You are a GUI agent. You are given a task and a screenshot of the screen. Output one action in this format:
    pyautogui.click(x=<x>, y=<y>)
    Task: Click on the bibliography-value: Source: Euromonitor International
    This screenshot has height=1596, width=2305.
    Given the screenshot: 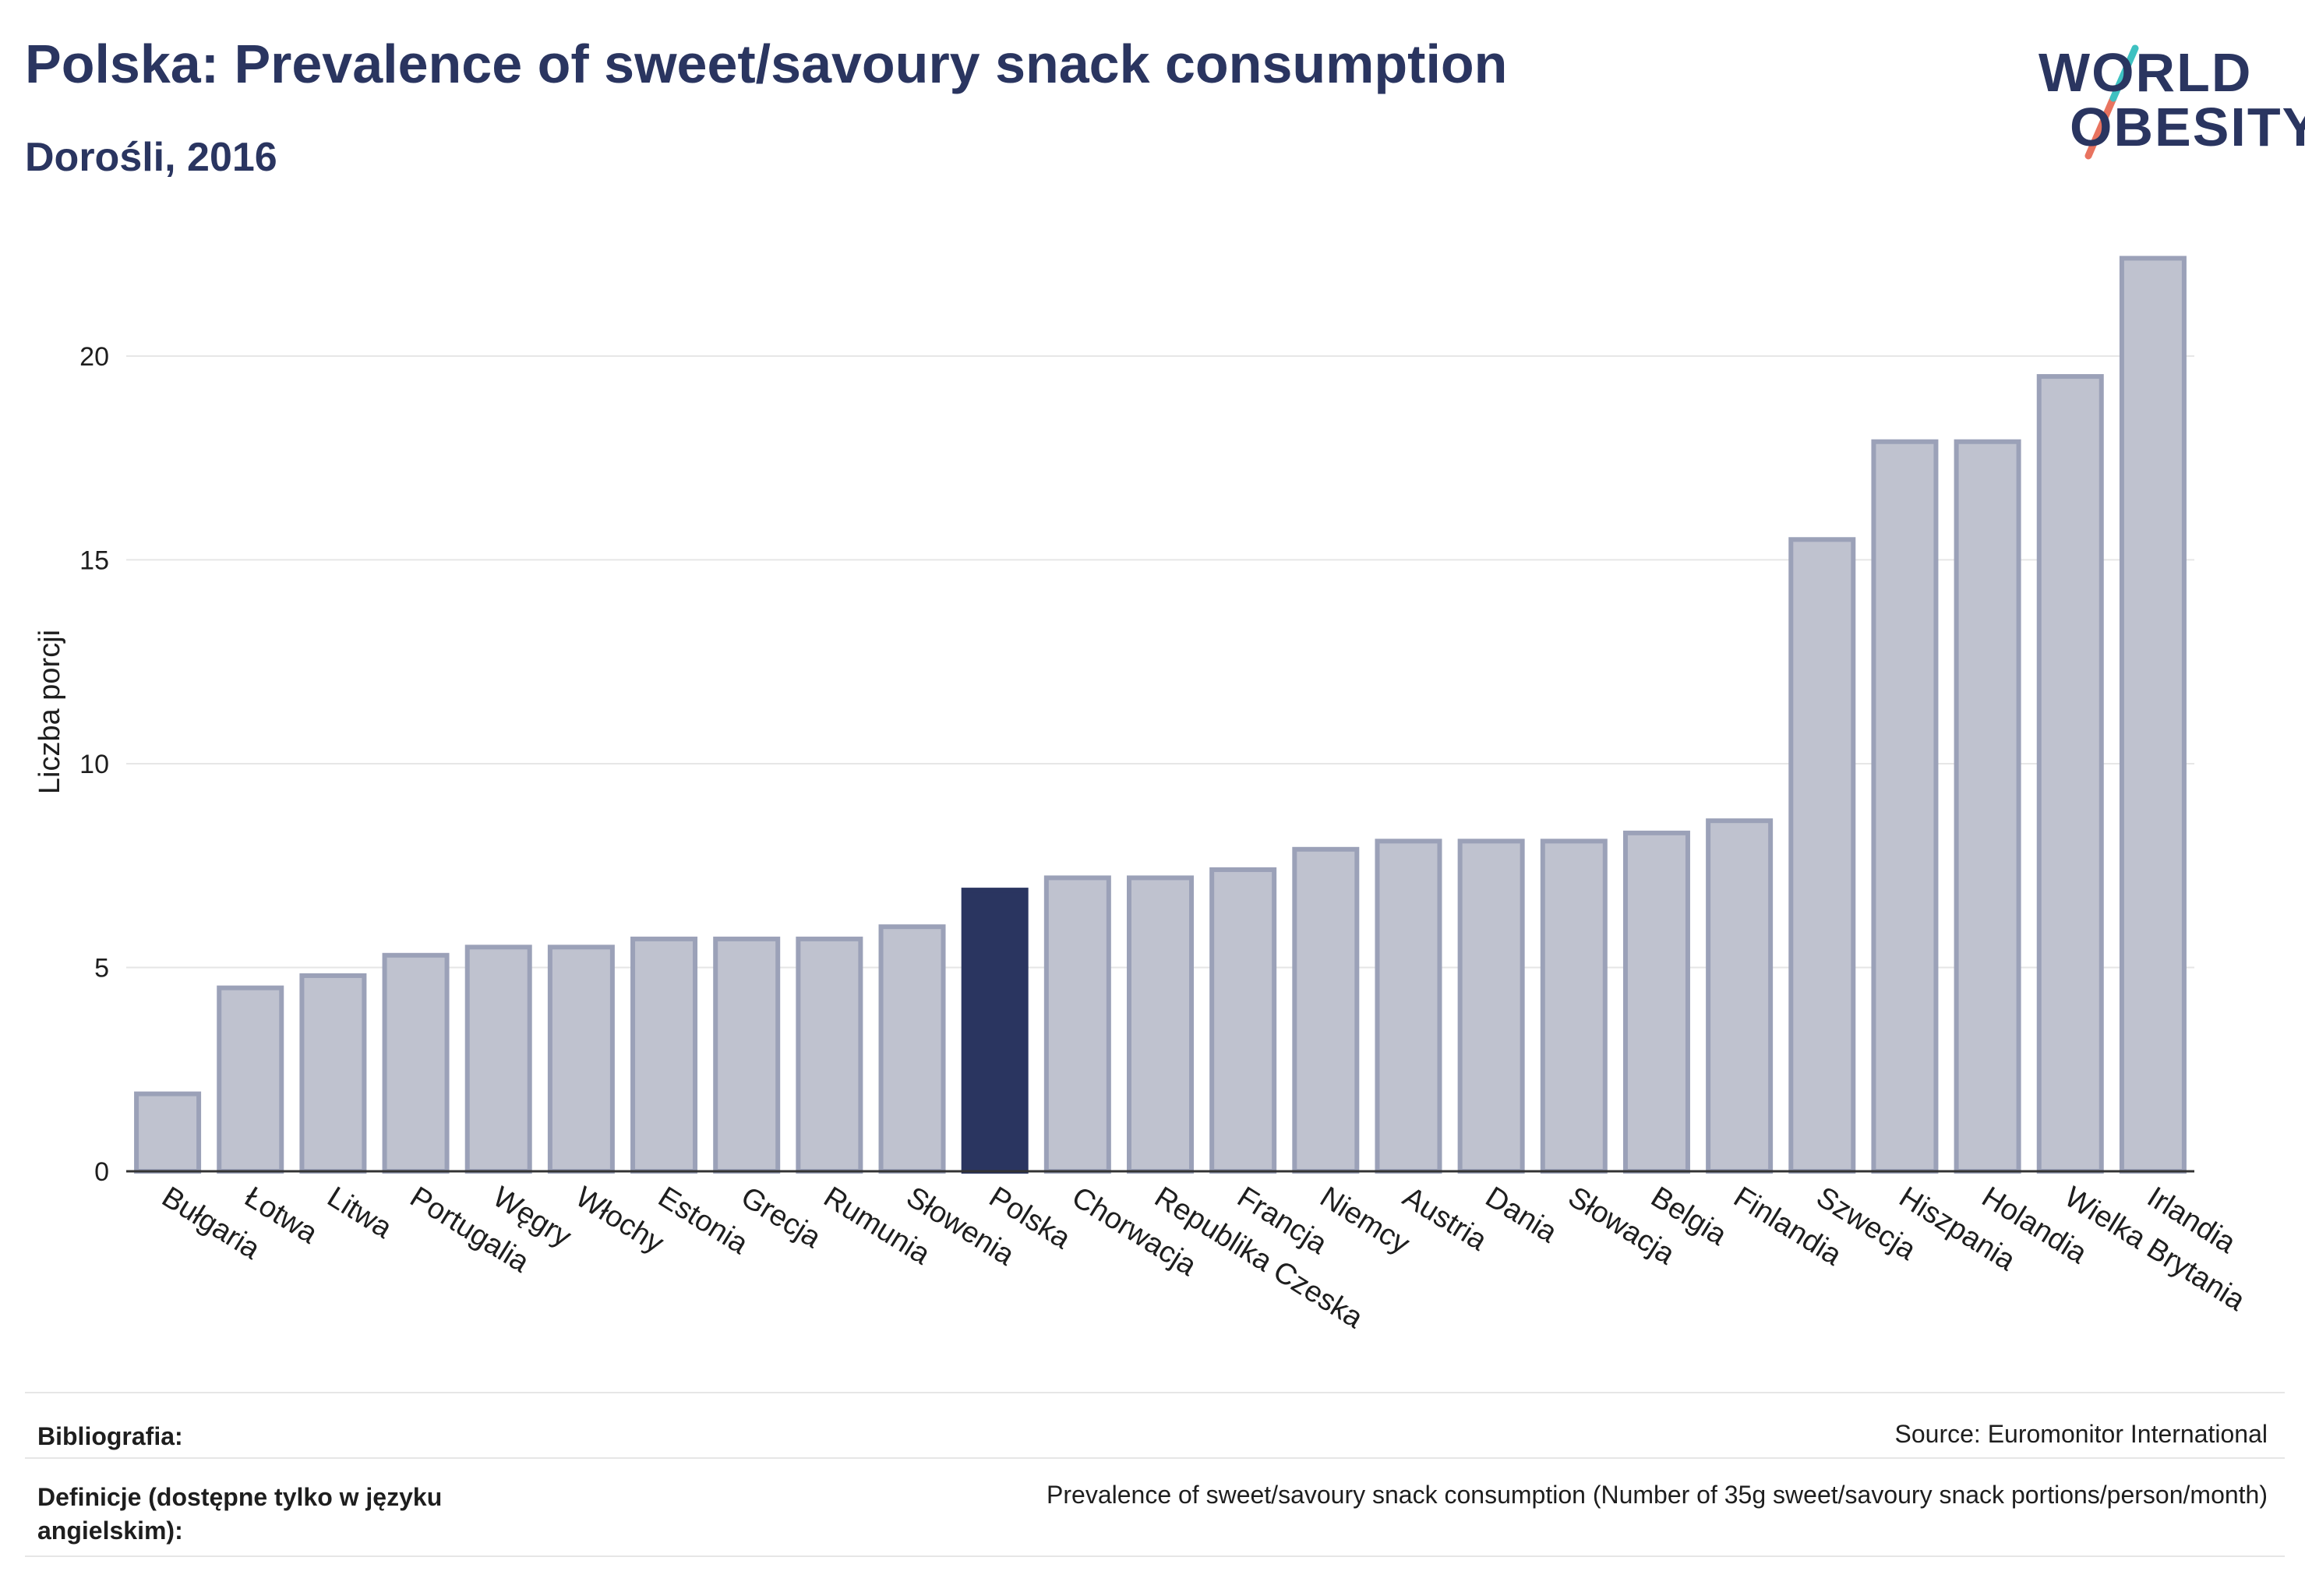 What is the action you would take?
    pyautogui.click(x=2081, y=1434)
    